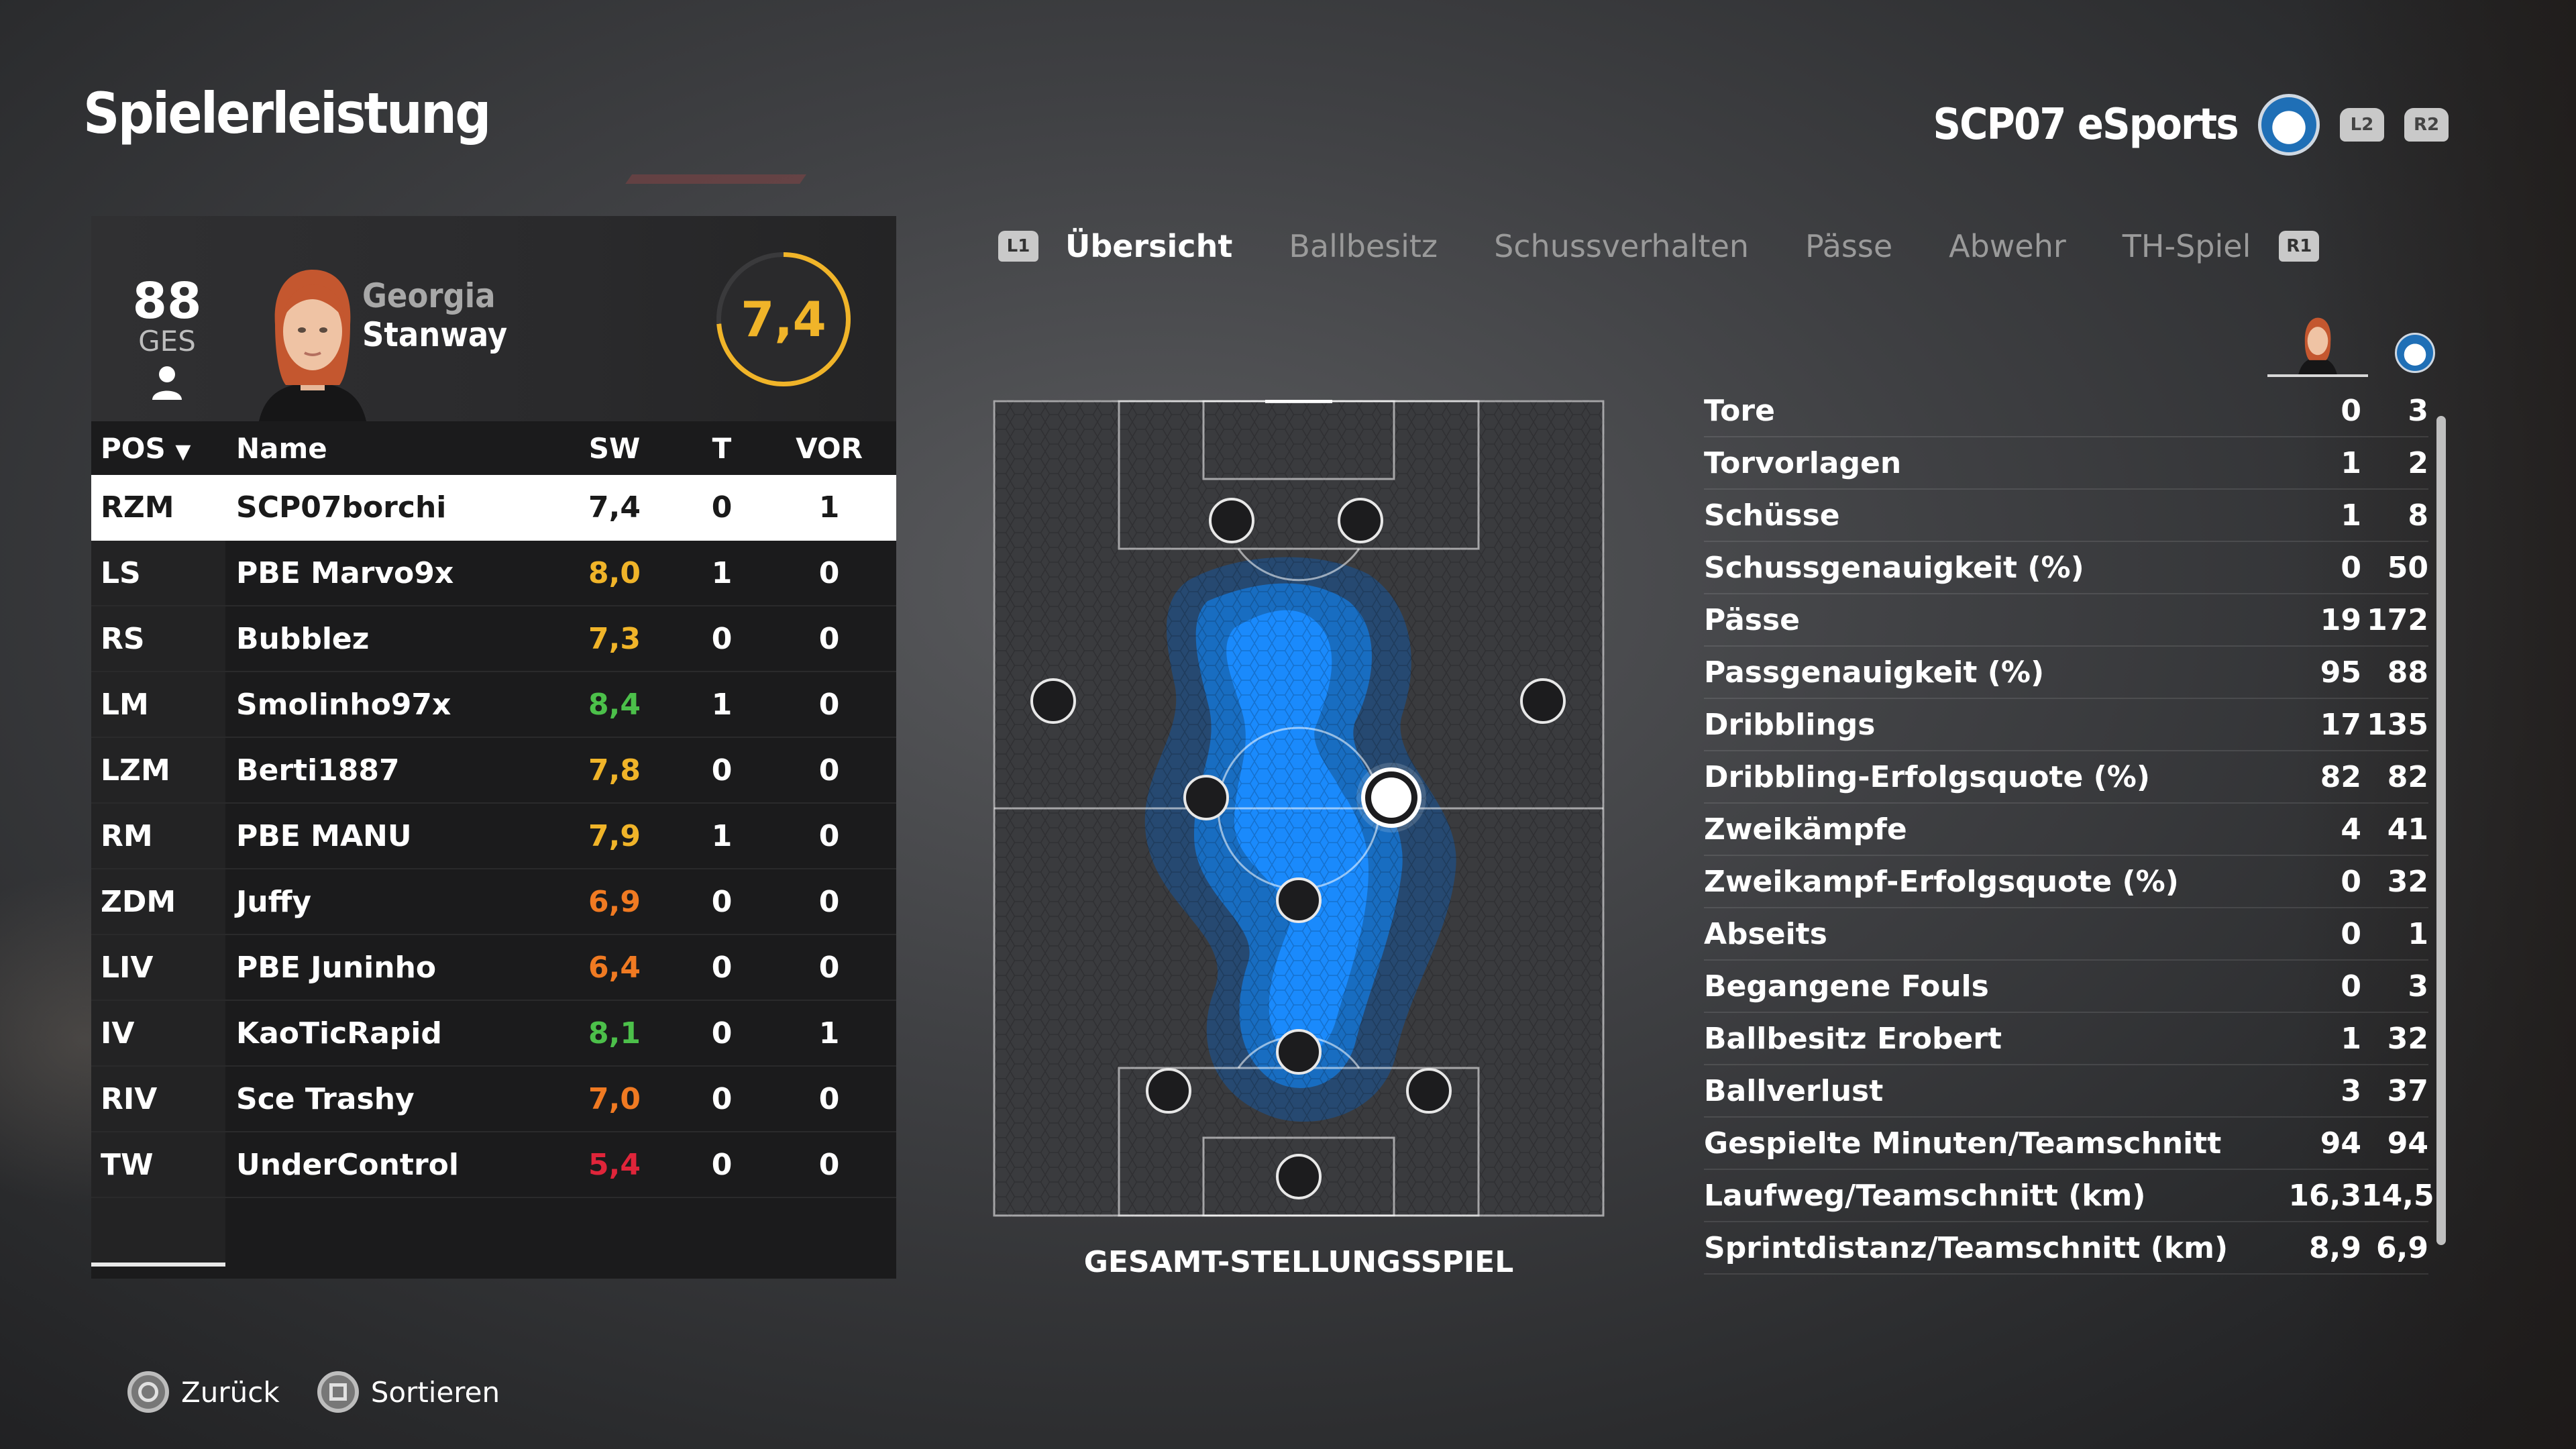  What do you see at coordinates (2066, 725) in the screenshot?
I see `stat-row: Dribblings 17 135` at bounding box center [2066, 725].